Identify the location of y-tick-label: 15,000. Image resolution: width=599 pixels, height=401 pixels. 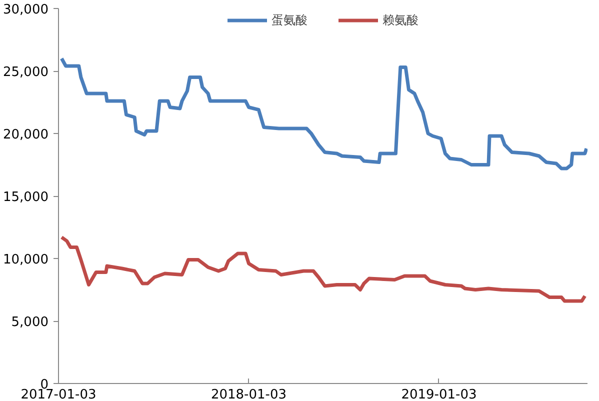
(26, 197).